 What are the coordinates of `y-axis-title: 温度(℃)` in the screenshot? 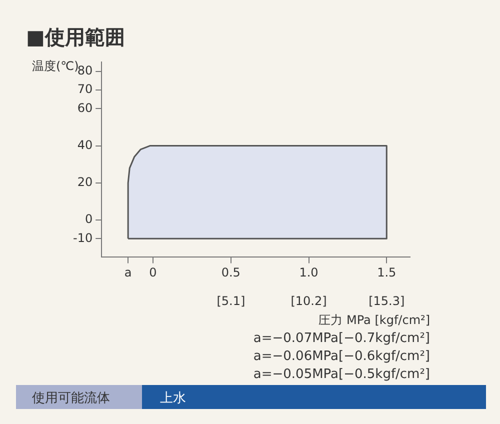 It's located at (55, 65).